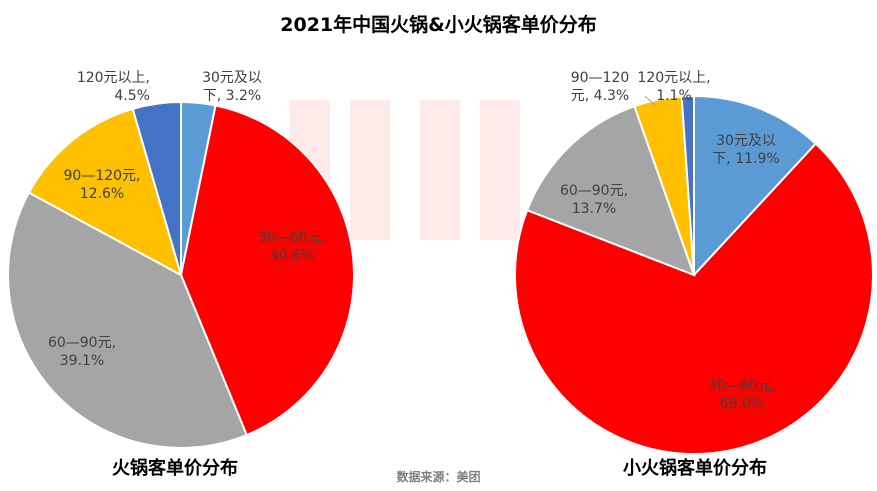  What do you see at coordinates (650, 101) in the screenshot?
I see `leader-line` at bounding box center [650, 101].